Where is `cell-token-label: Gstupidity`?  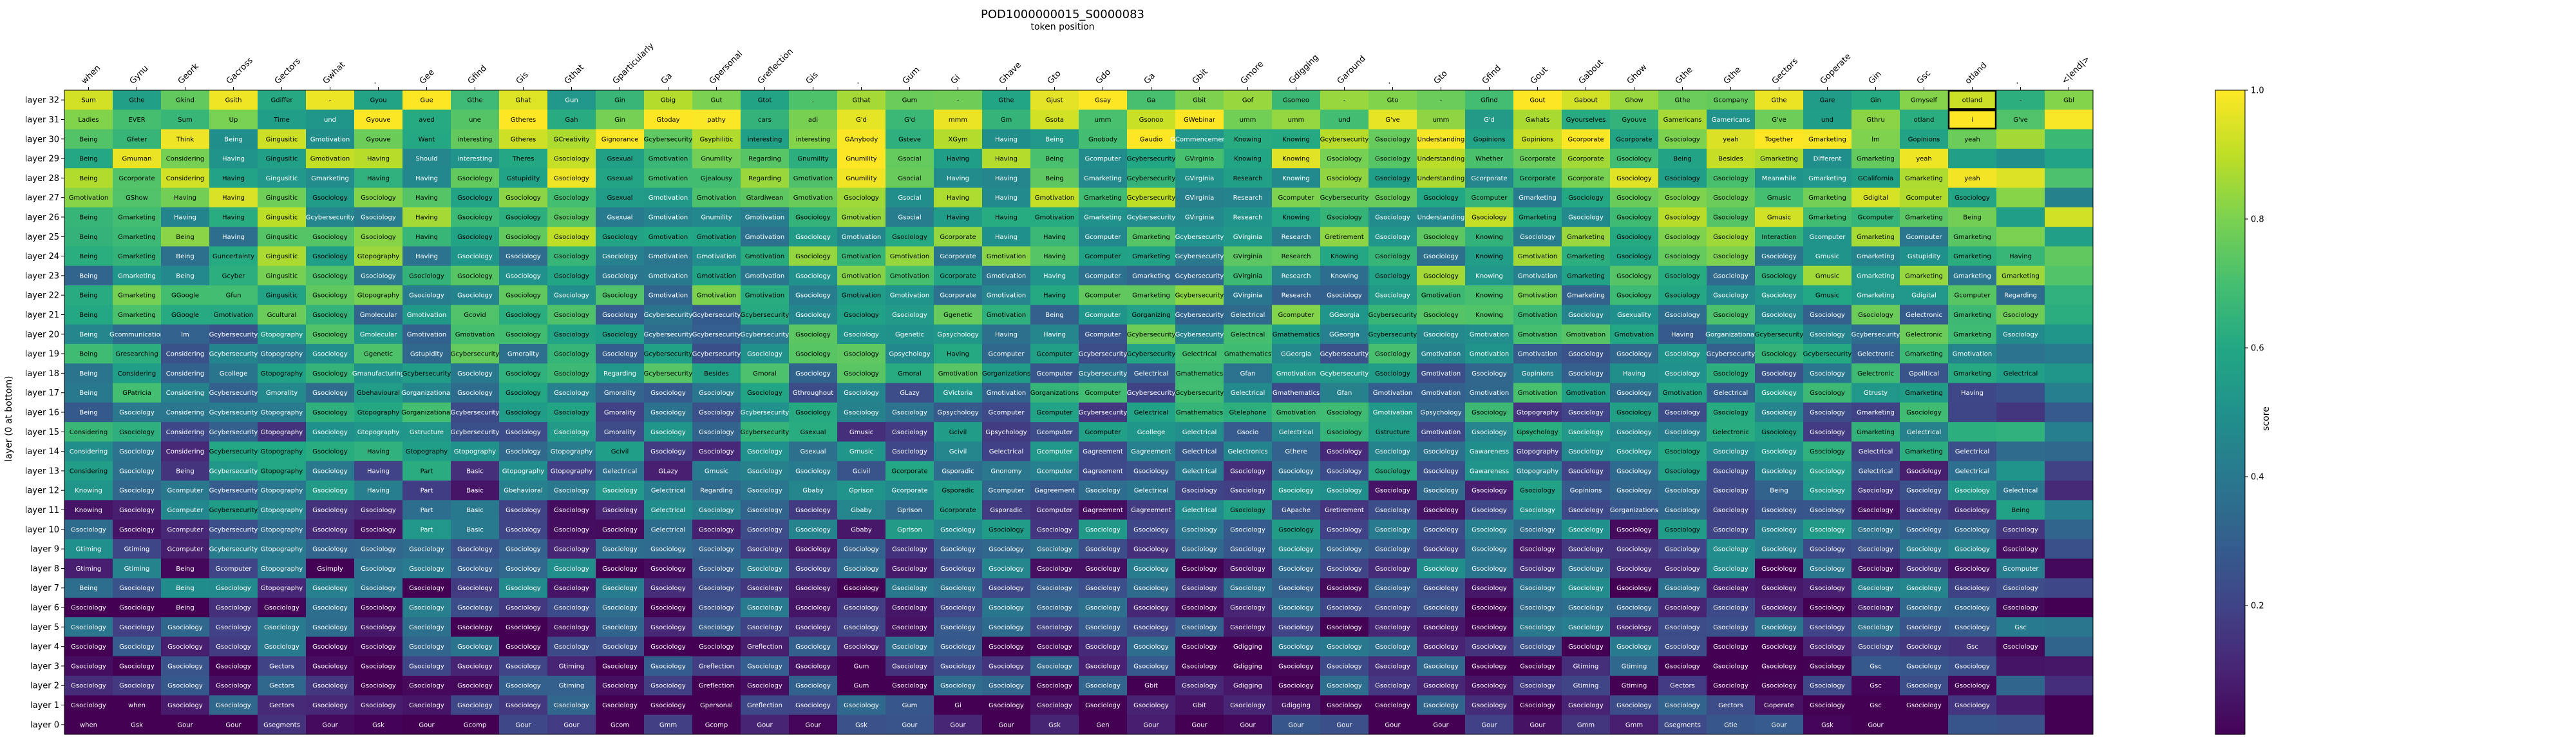
cell-token-label: Gstupidity is located at coordinates (1924, 256).